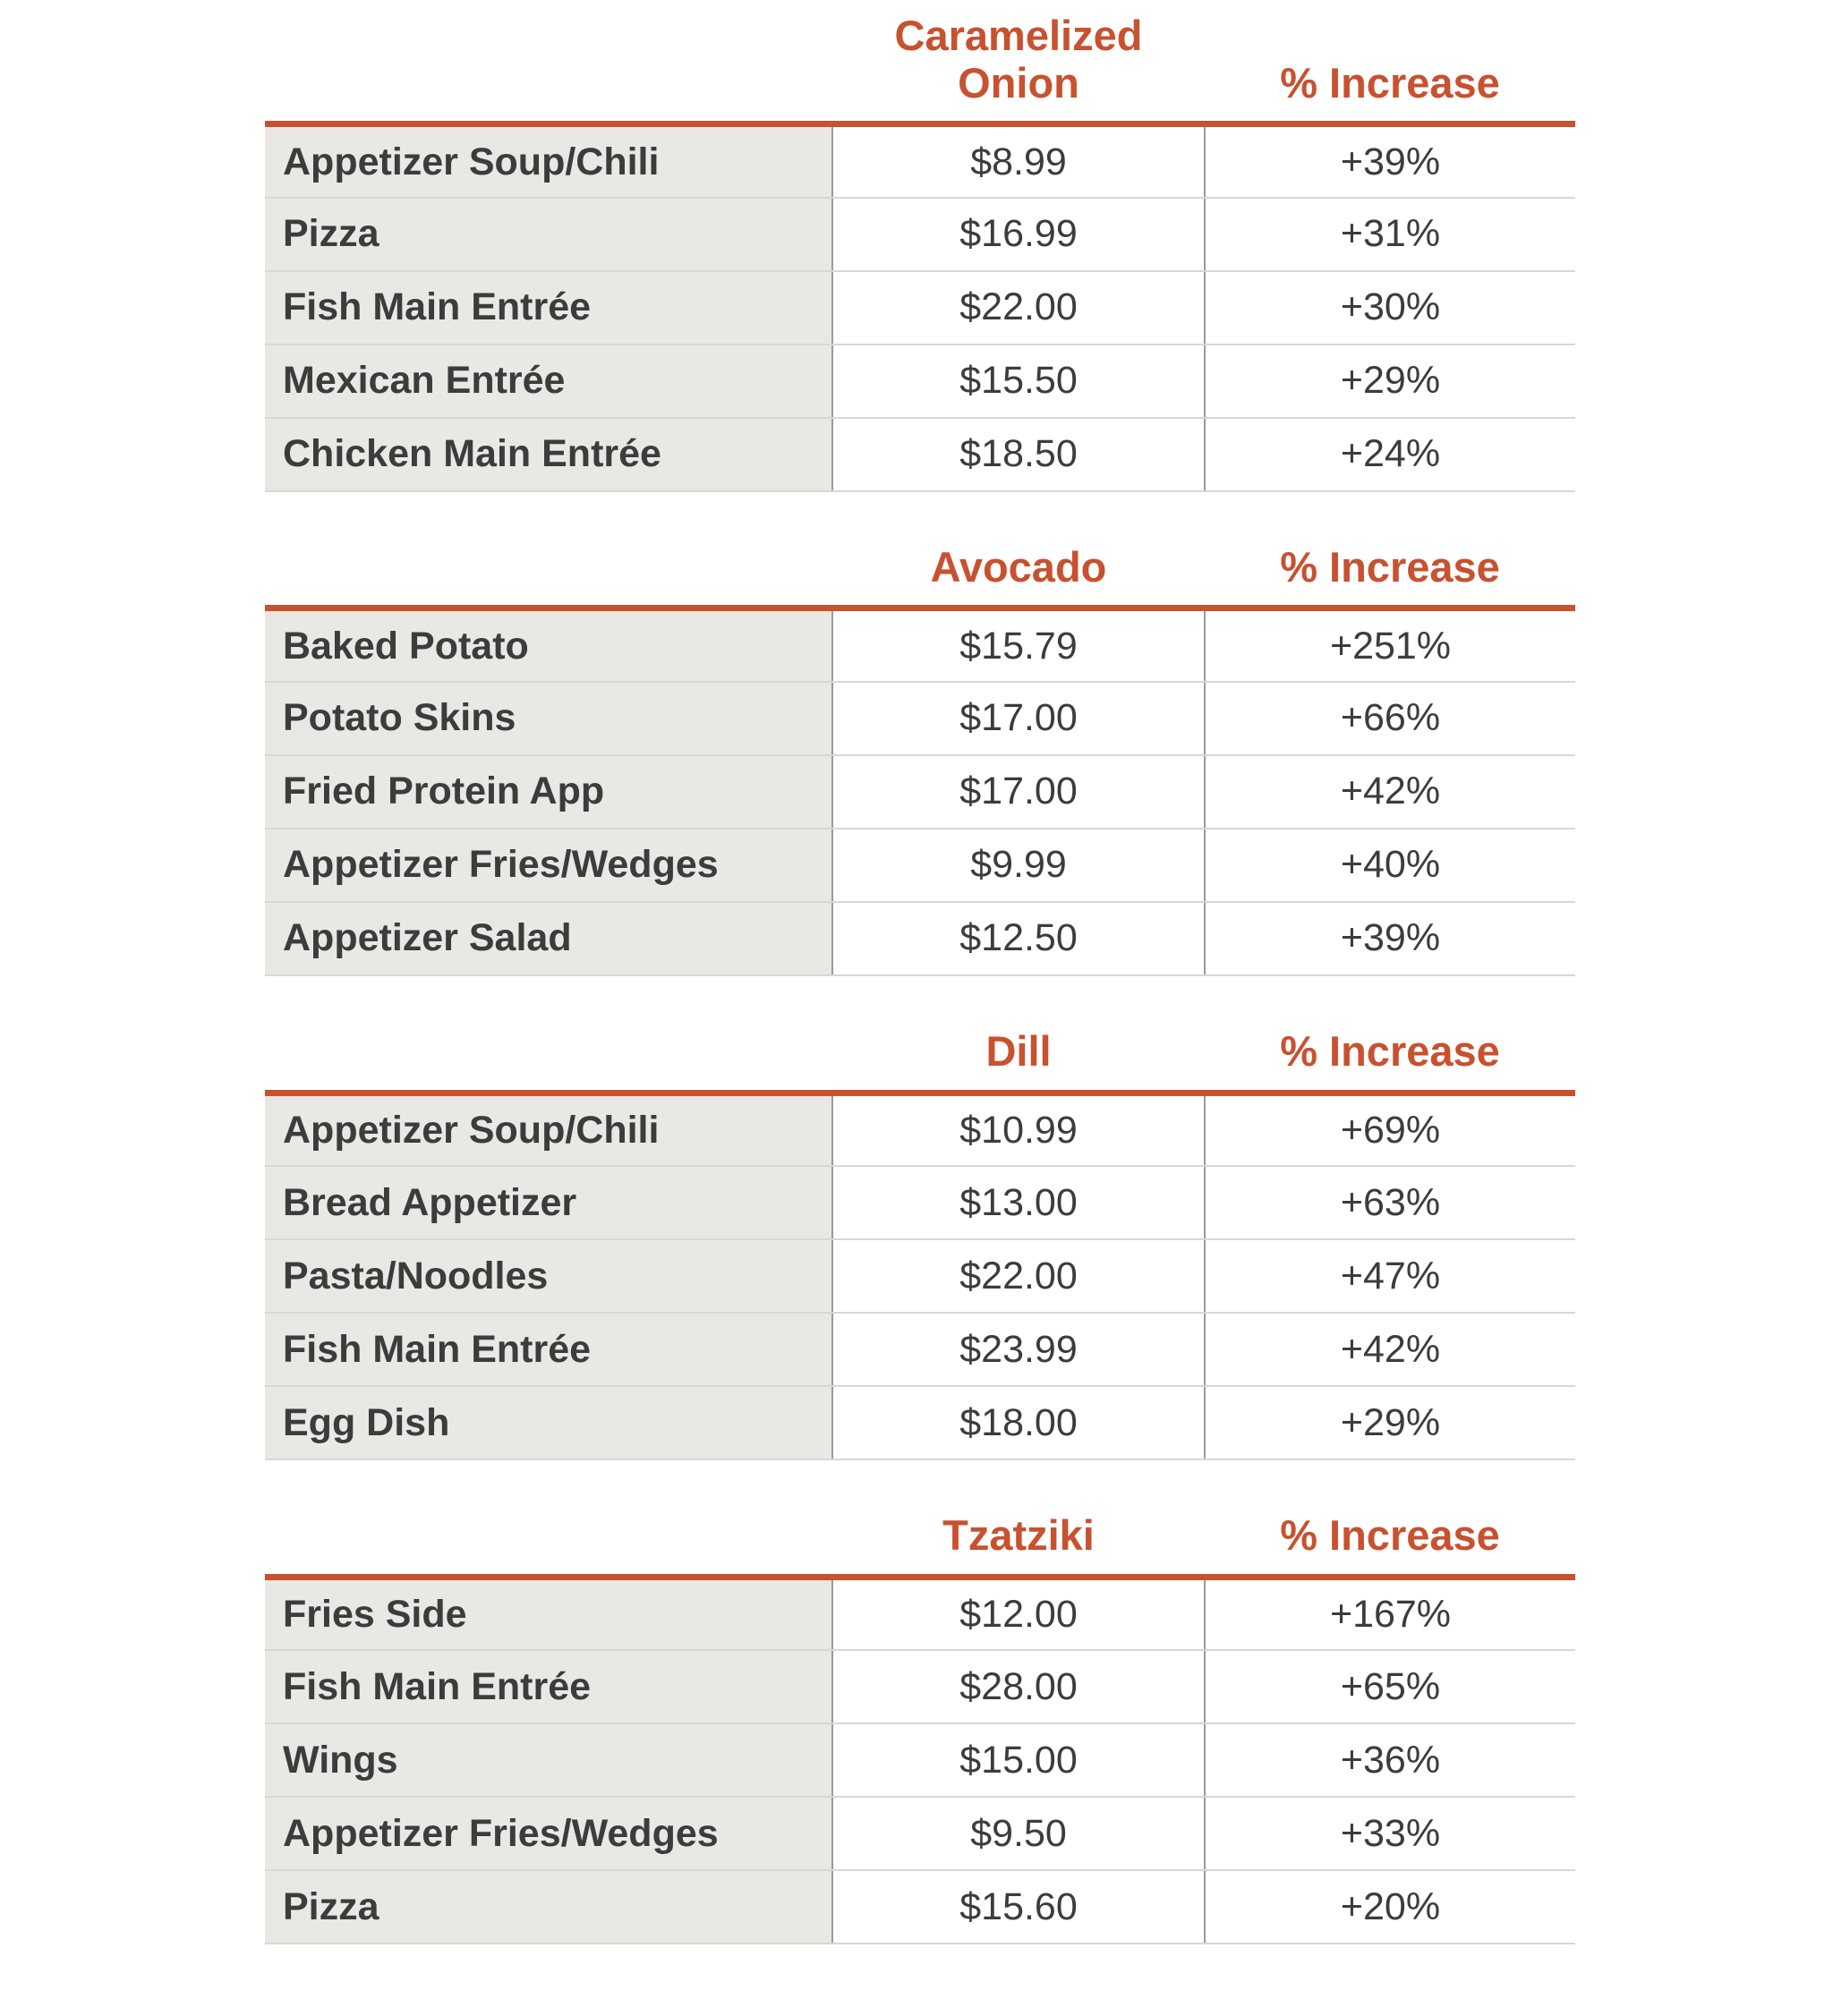  Describe the element at coordinates (1389, 1907) in the screenshot. I see `increase-cell: +20%` at that location.